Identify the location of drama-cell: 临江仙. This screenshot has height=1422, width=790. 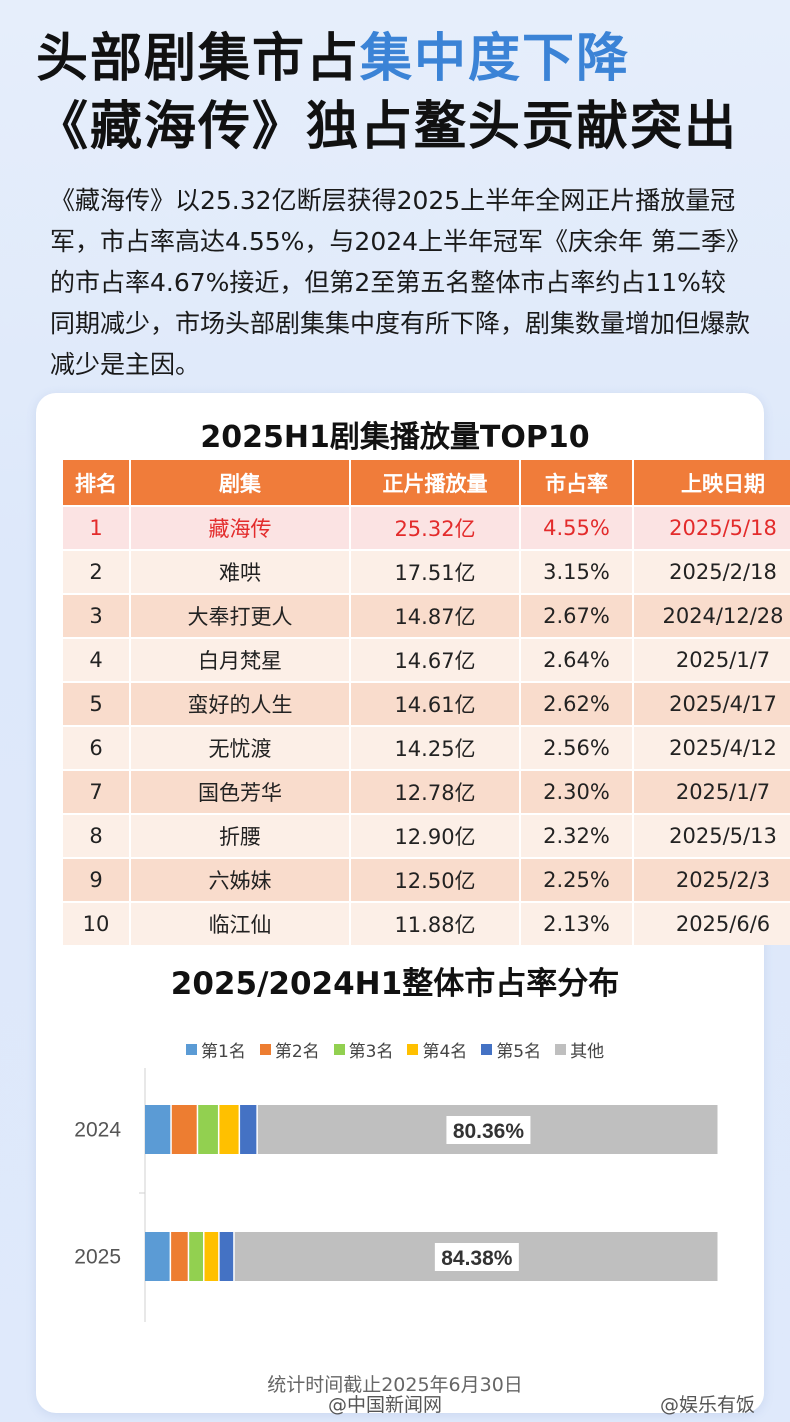
(240, 923).